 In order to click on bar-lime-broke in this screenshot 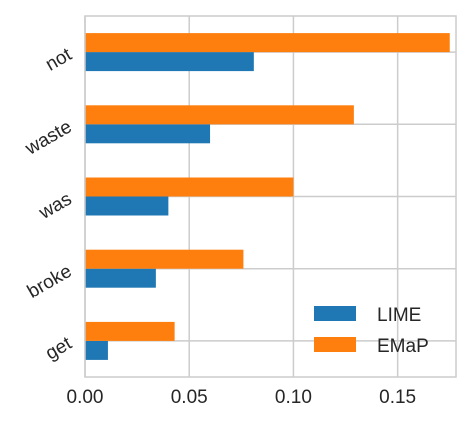, I will do `click(120, 278)`.